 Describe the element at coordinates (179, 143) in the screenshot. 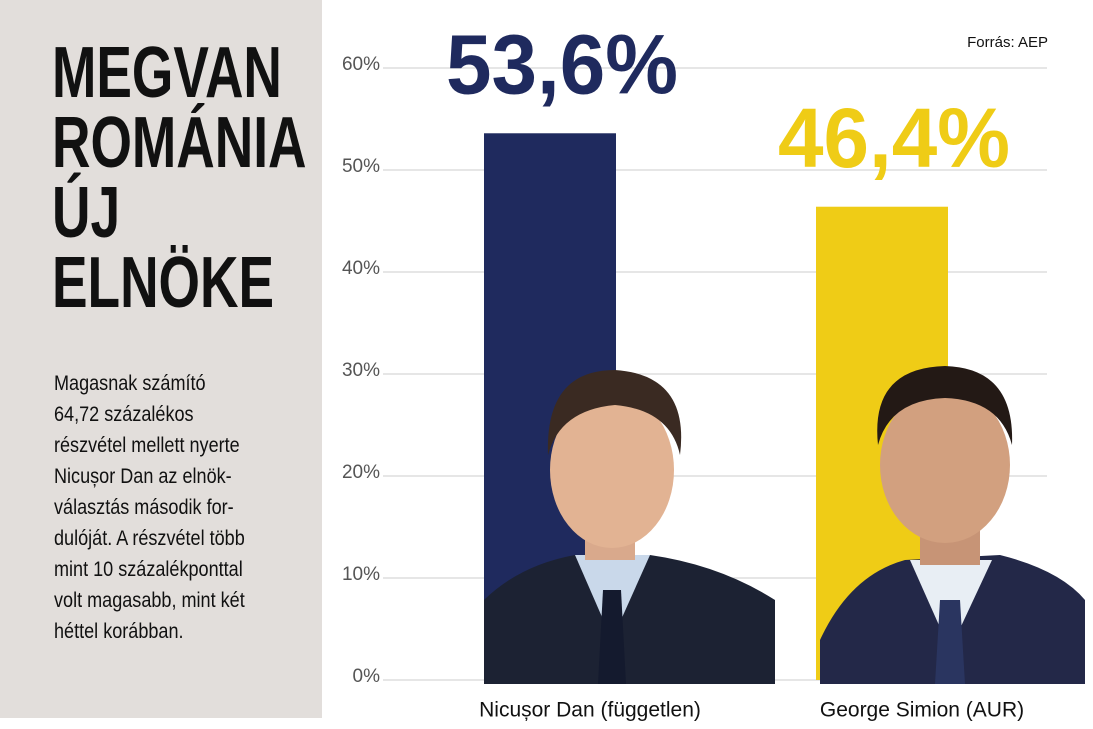

I see `headline-line: ROMÁNIA` at that location.